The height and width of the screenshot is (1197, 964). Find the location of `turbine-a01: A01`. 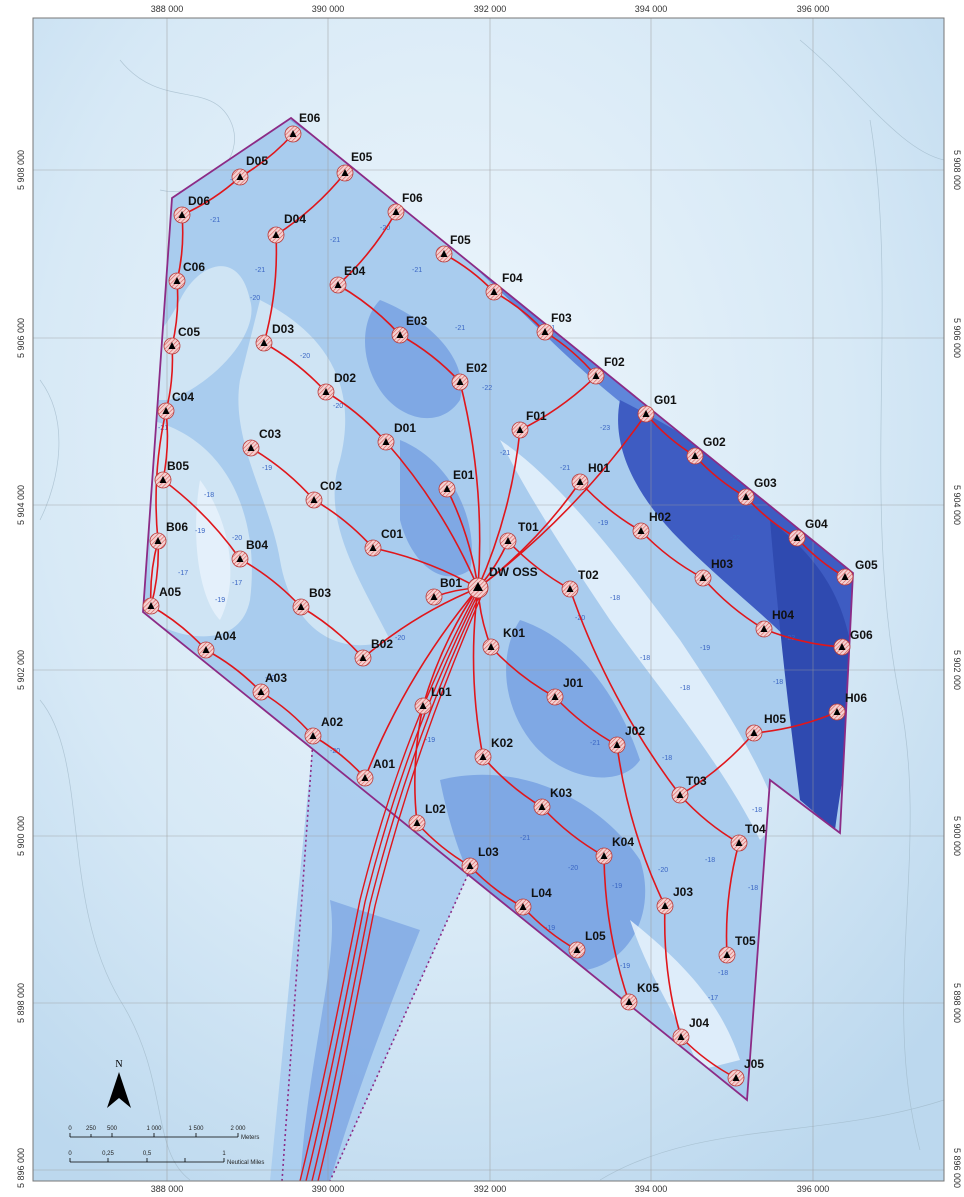

turbine-a01: A01 is located at coordinates (375, 772).